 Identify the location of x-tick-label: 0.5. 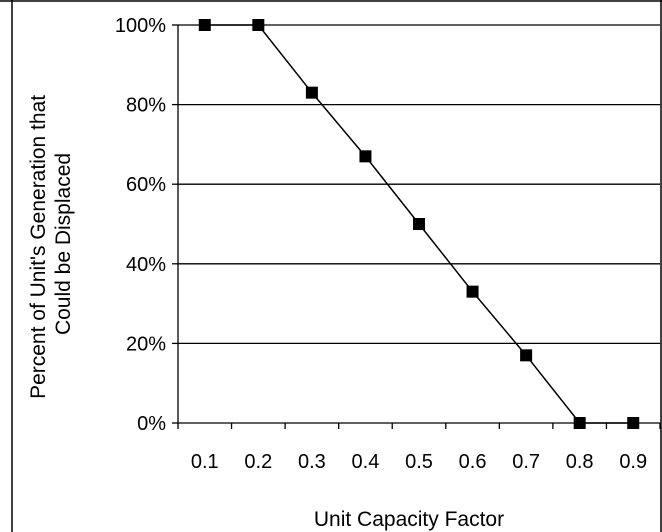
(419, 462).